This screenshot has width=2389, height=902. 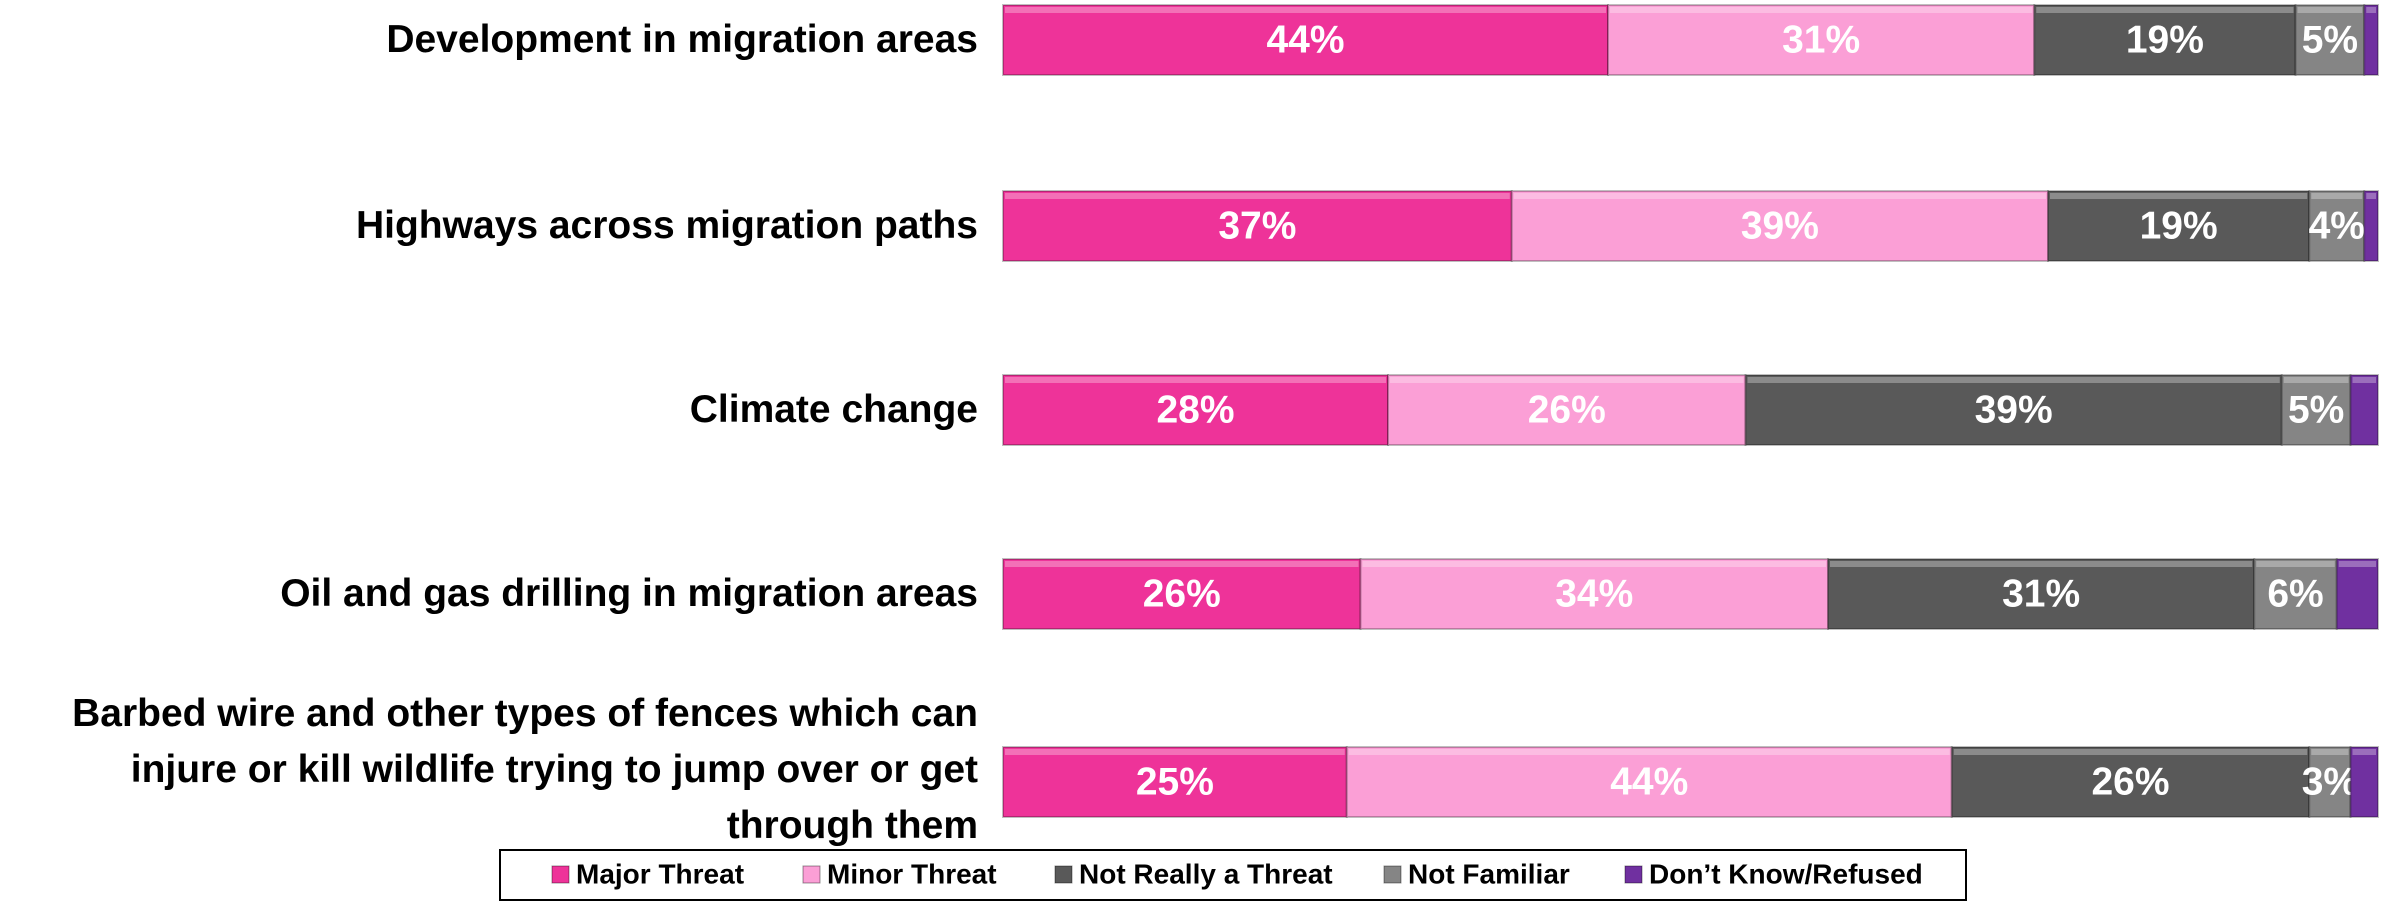 What do you see at coordinates (833, 409) in the screenshot?
I see `category-label: Climate change` at bounding box center [833, 409].